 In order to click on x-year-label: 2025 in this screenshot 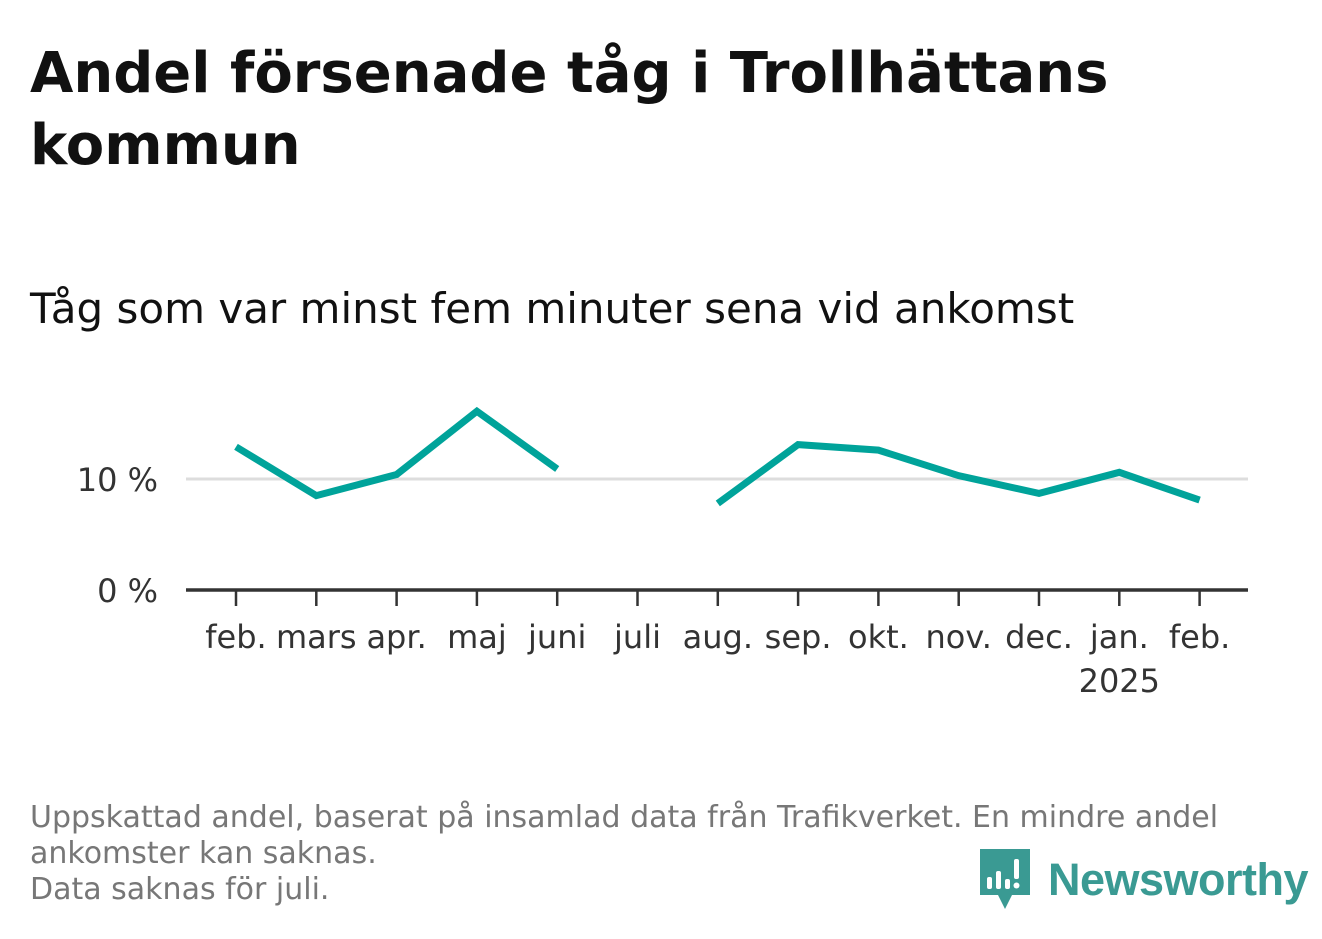, I will do `click(1119, 681)`.